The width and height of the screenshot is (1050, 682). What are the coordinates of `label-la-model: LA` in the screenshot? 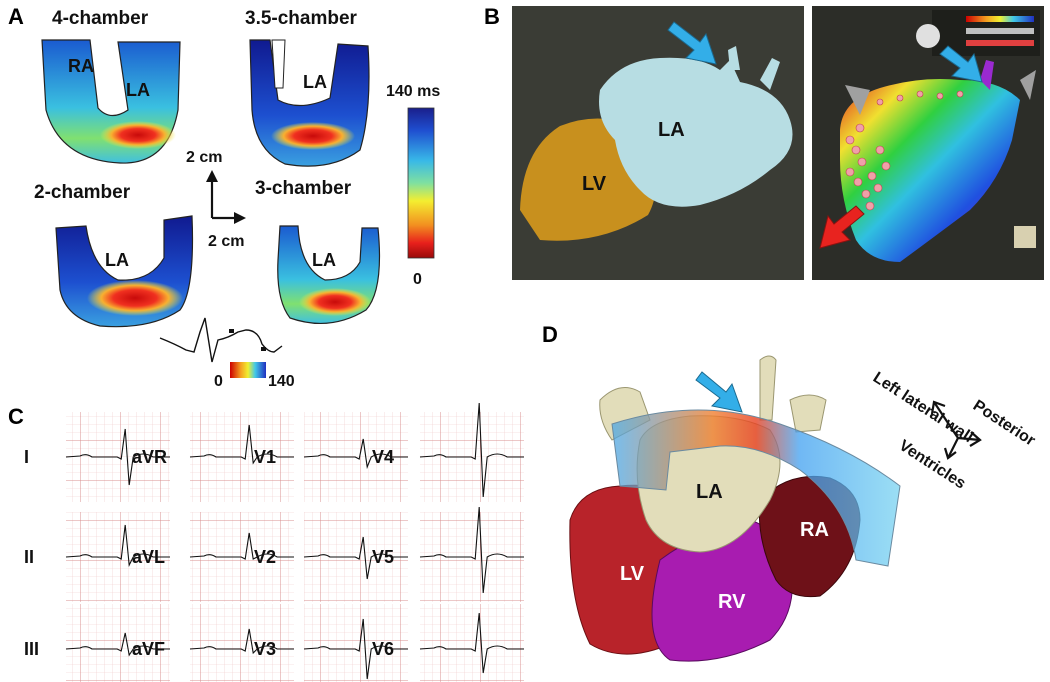 It's located at (671, 130).